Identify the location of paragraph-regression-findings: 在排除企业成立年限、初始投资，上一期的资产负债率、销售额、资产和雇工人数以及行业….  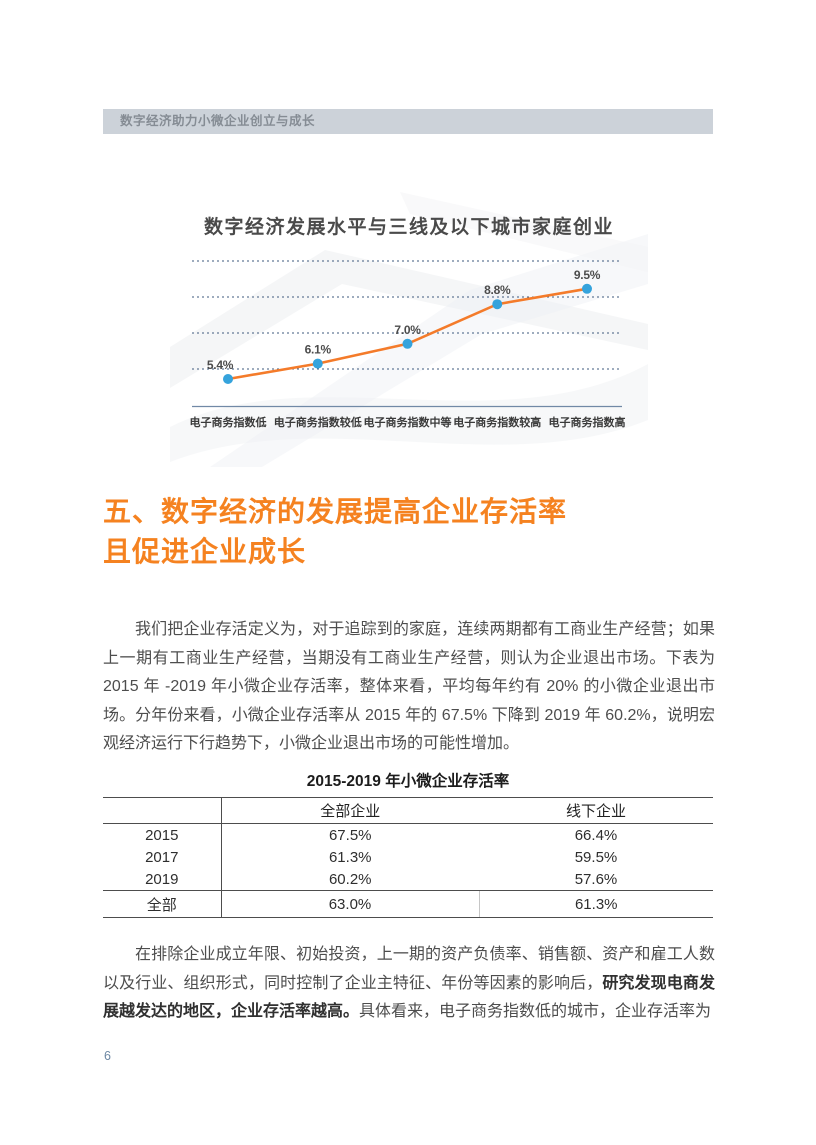
(409, 984).